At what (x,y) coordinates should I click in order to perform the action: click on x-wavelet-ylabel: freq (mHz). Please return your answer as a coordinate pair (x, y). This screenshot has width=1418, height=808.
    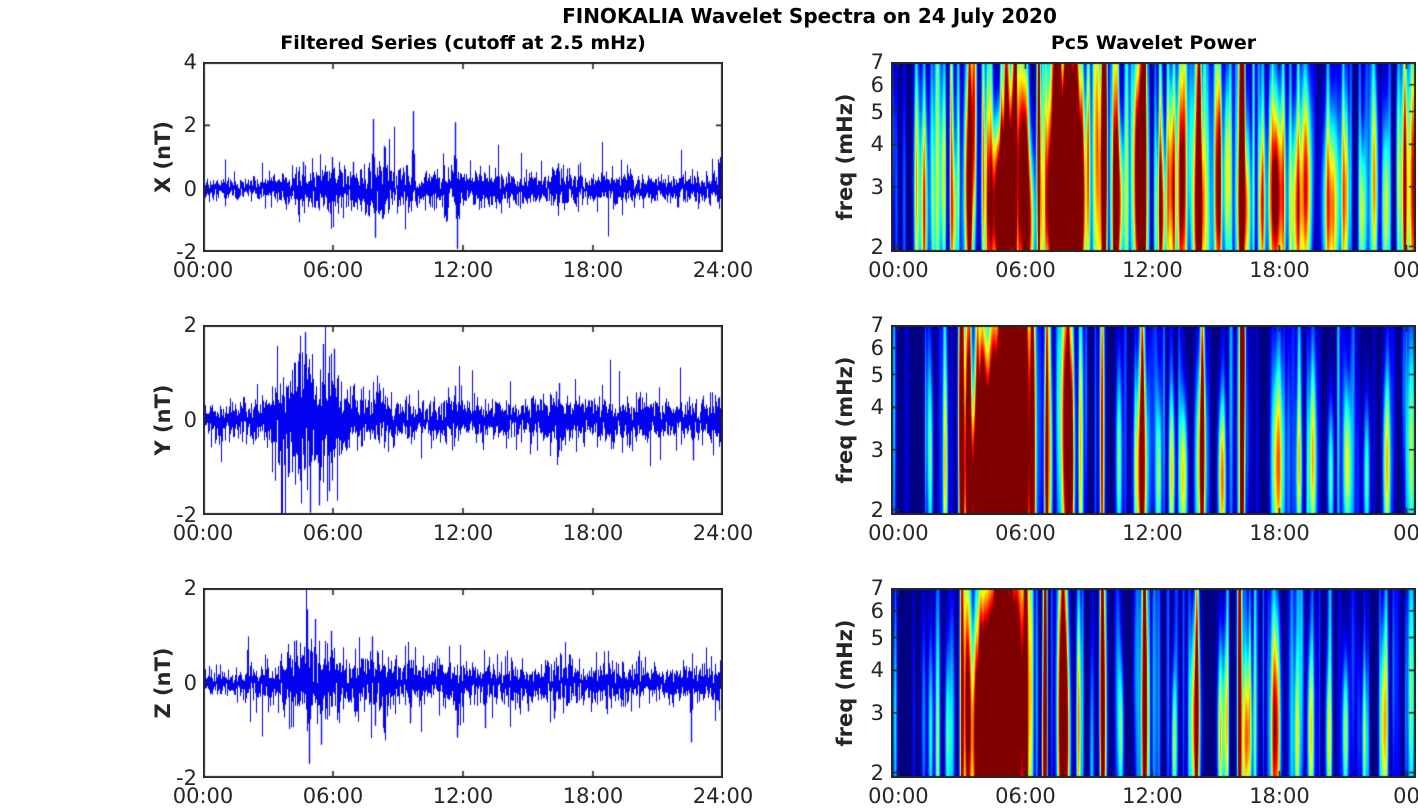
    Looking at the image, I should click on (845, 157).